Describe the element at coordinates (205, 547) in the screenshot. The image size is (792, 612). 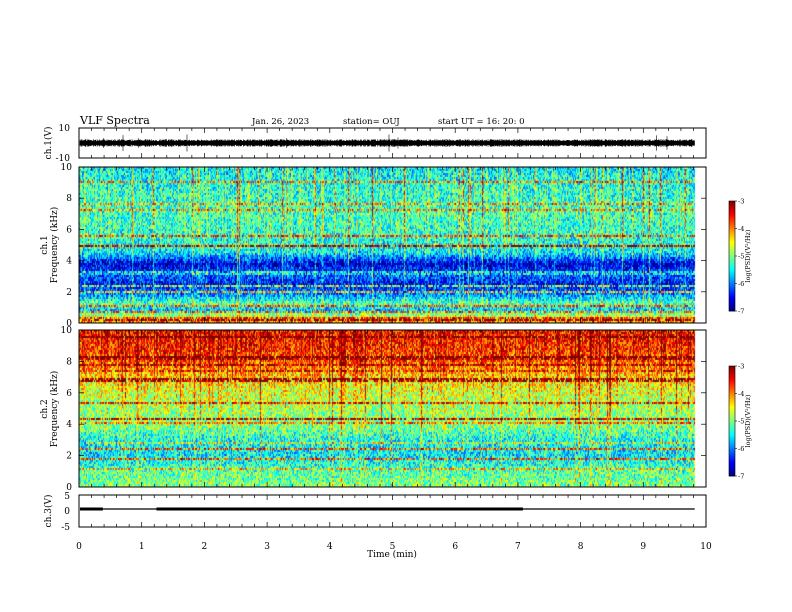
I see `time-axis-tick-label: 2` at that location.